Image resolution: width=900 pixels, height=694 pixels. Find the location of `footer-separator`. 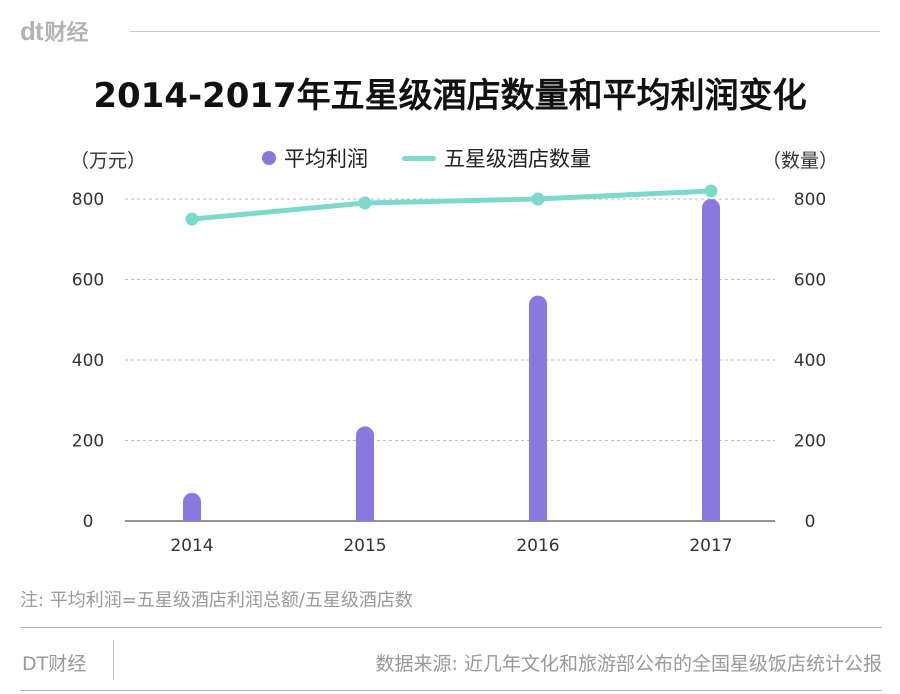

footer-separator is located at coordinates (113, 660).